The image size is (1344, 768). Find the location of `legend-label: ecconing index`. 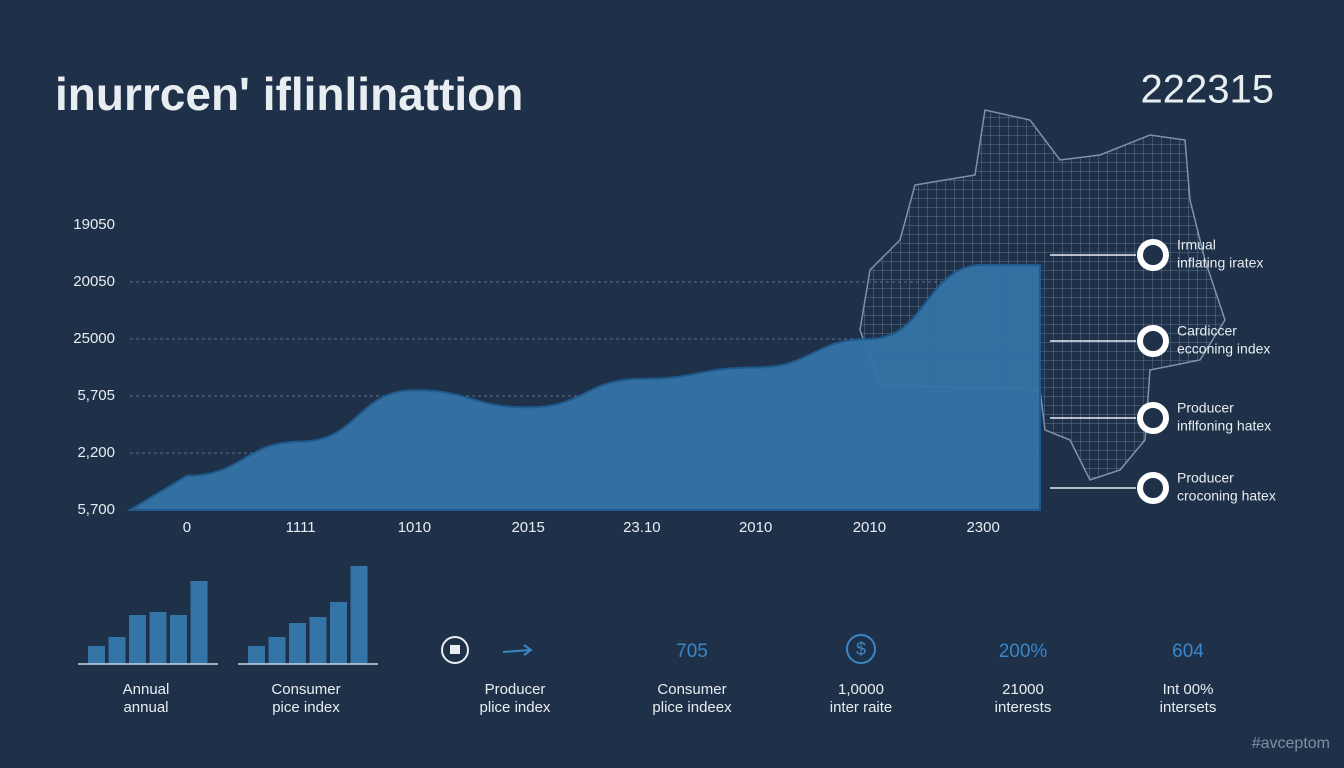

legend-label: ecconing index is located at coordinates (1223, 349).